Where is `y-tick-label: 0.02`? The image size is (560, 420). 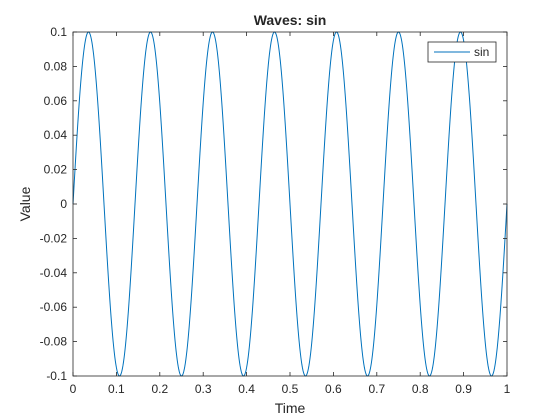
y-tick-label: 0.02 is located at coordinates (56, 170).